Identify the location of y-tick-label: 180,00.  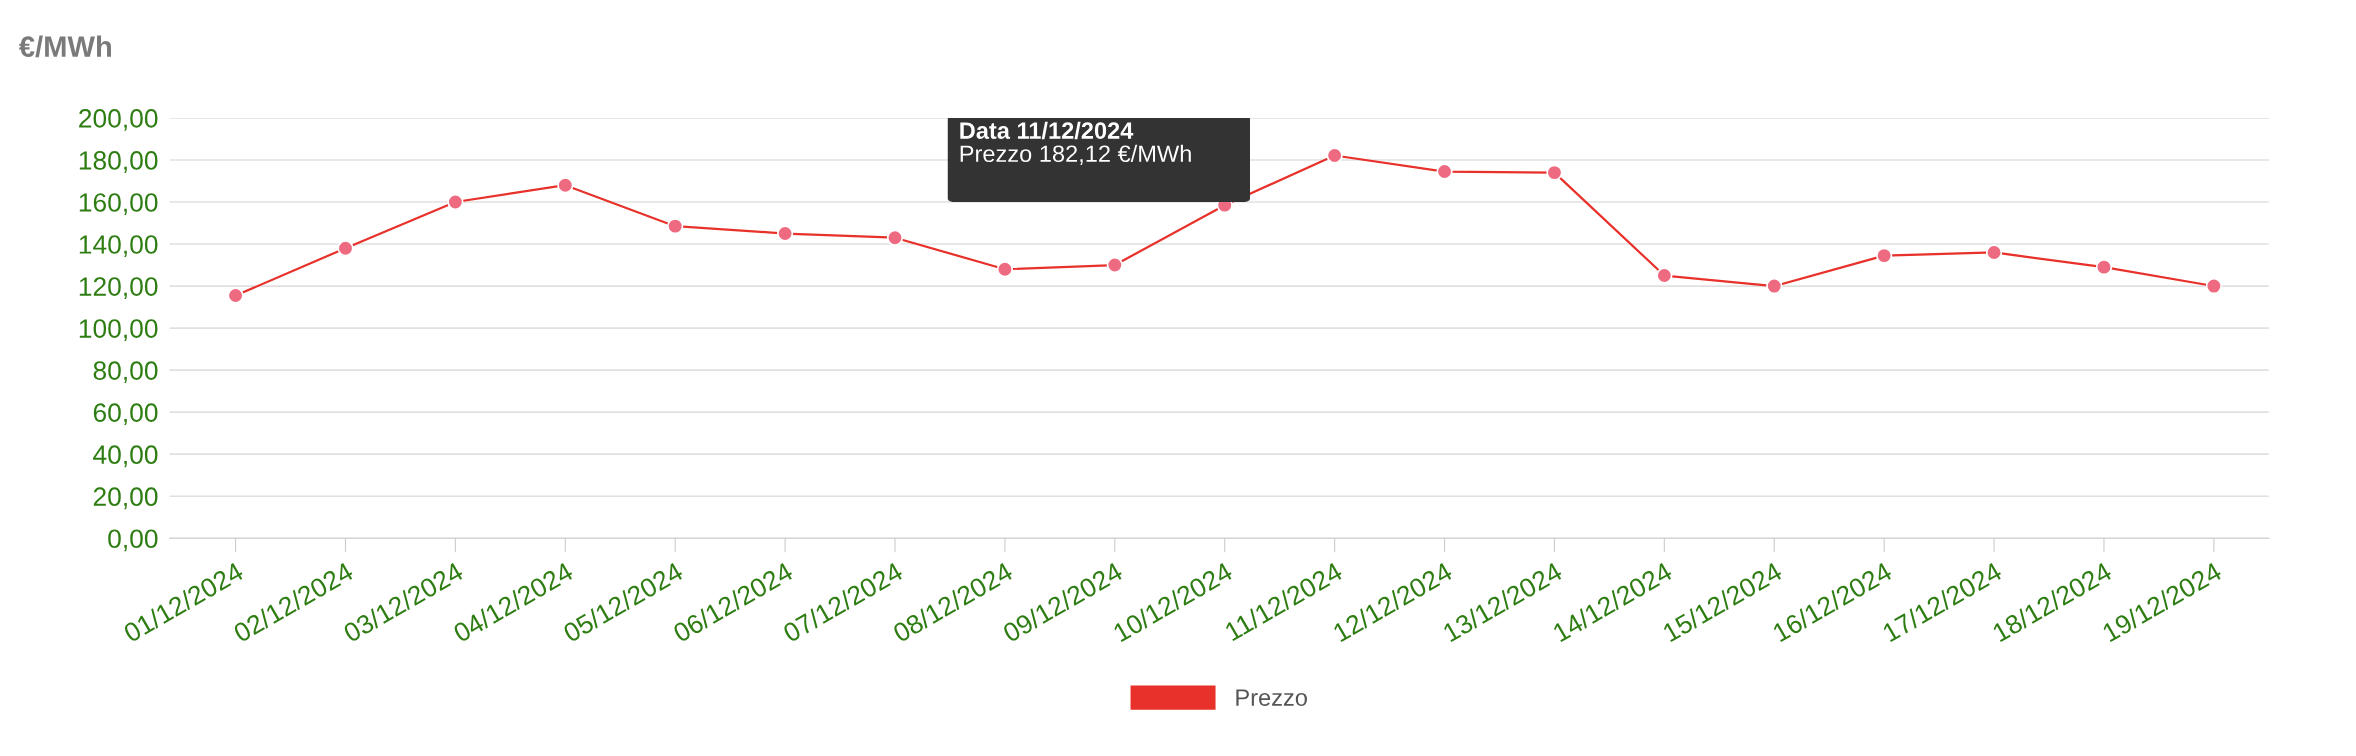
(118, 162).